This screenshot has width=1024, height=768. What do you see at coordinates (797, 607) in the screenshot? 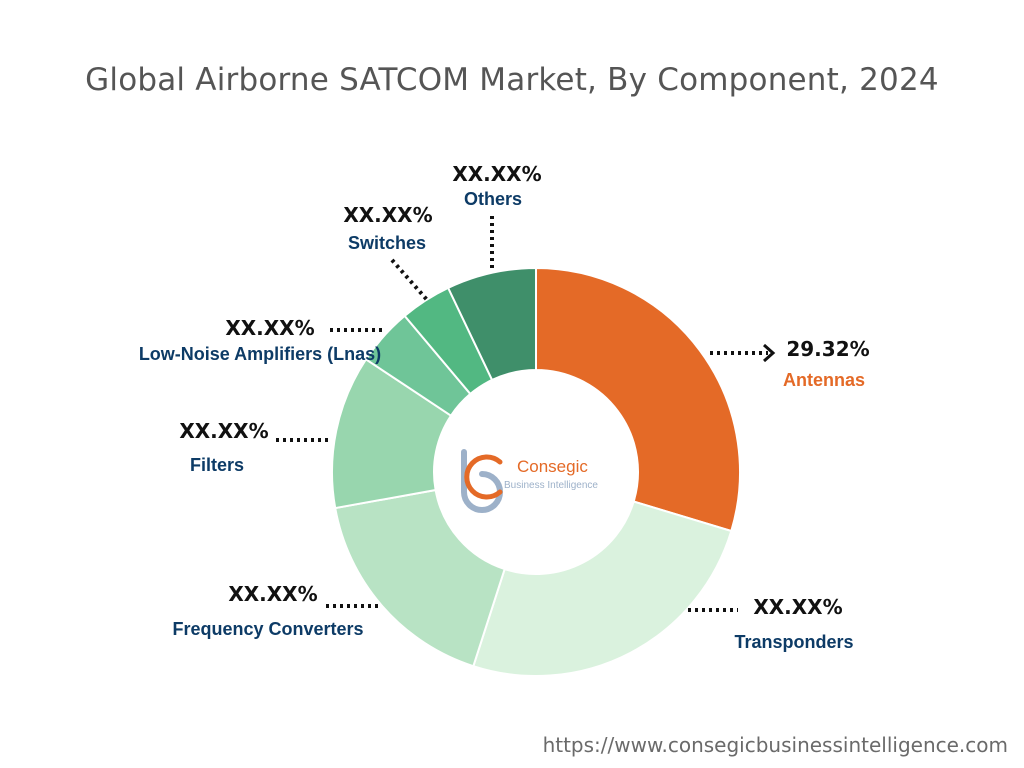
I see `value-label-transponders: XX.XX%` at bounding box center [797, 607].